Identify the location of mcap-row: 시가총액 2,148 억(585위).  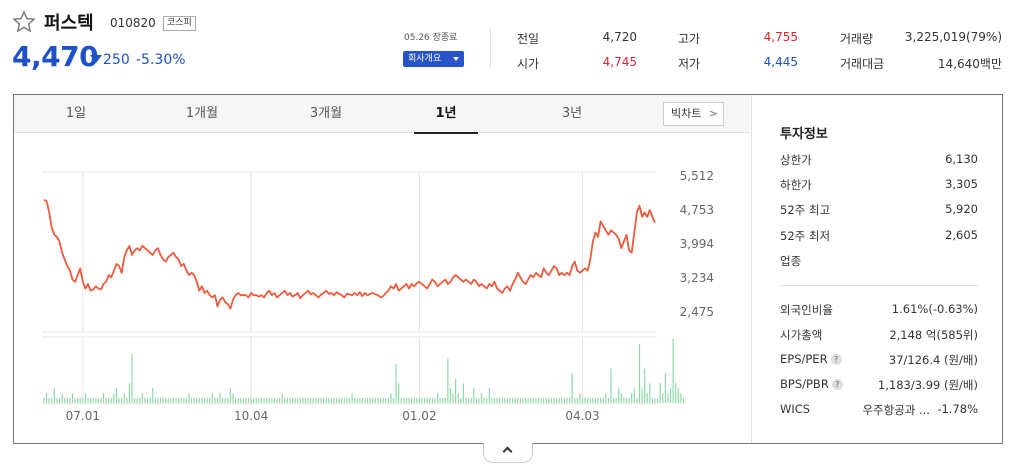
(879, 336).